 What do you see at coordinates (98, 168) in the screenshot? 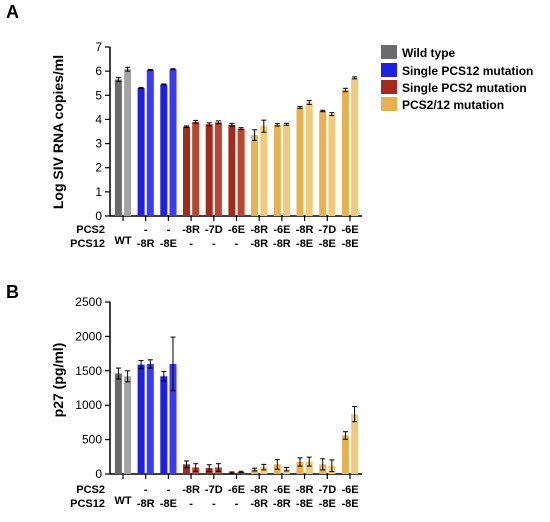
I see `panel-a-y-tick-label: 2` at bounding box center [98, 168].